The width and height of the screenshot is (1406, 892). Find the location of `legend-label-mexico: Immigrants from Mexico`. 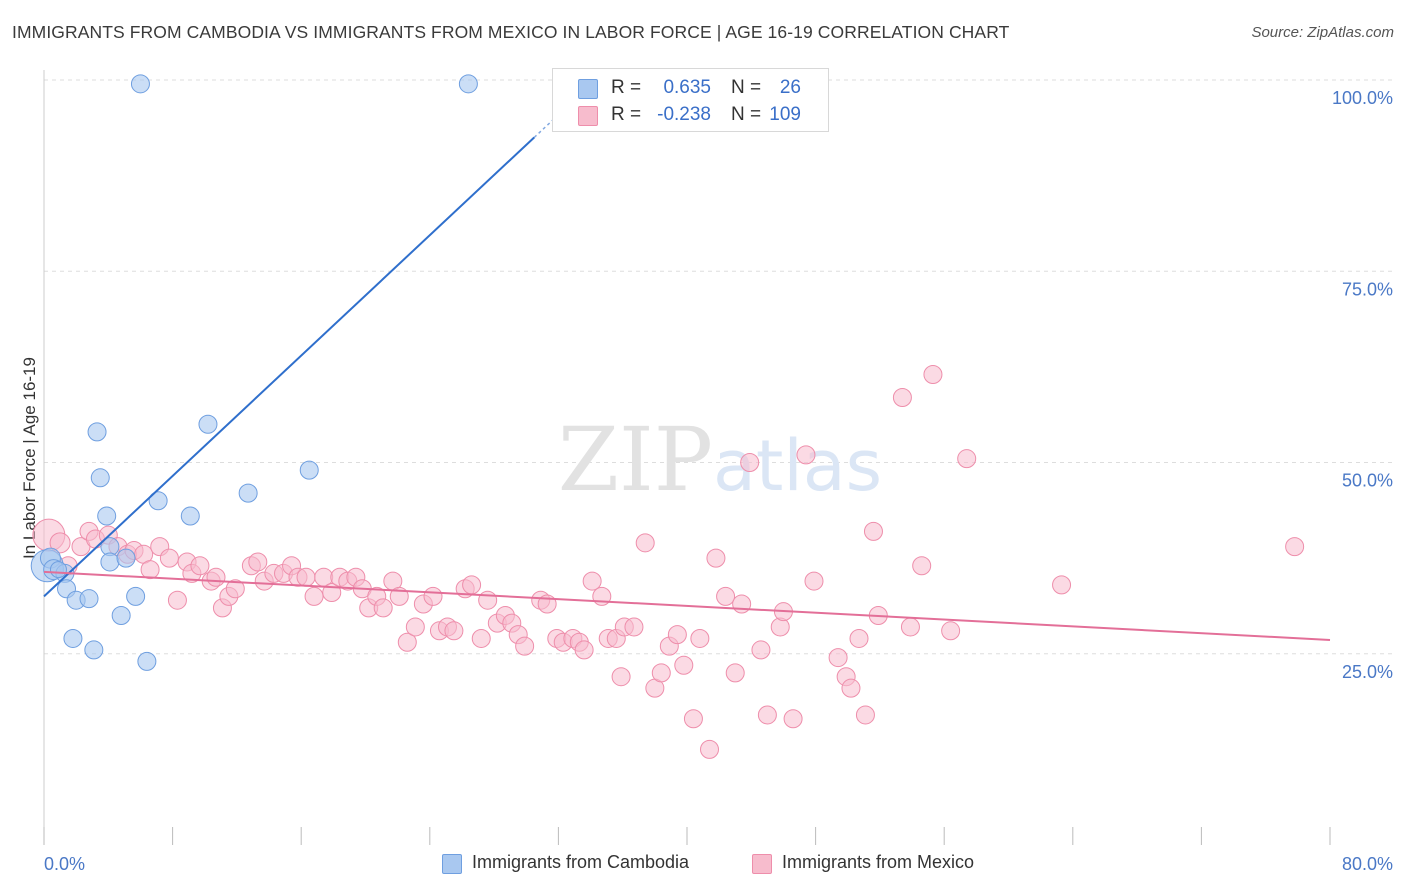

legend-label-mexico: Immigrants from Mexico is located at coordinates (878, 862).